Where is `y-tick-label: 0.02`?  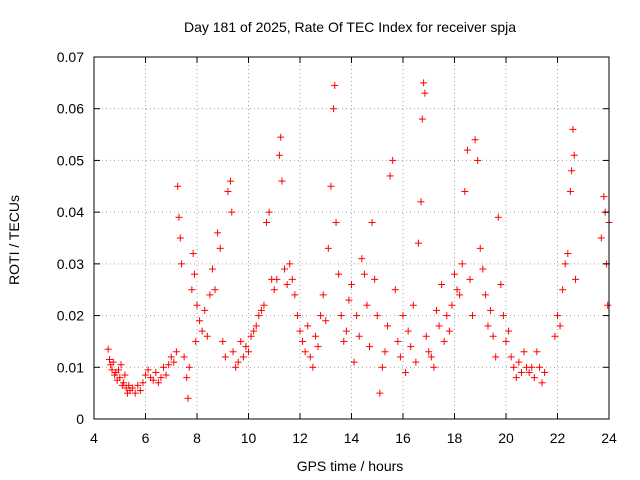
y-tick-label: 0.02 is located at coordinates (70, 316).